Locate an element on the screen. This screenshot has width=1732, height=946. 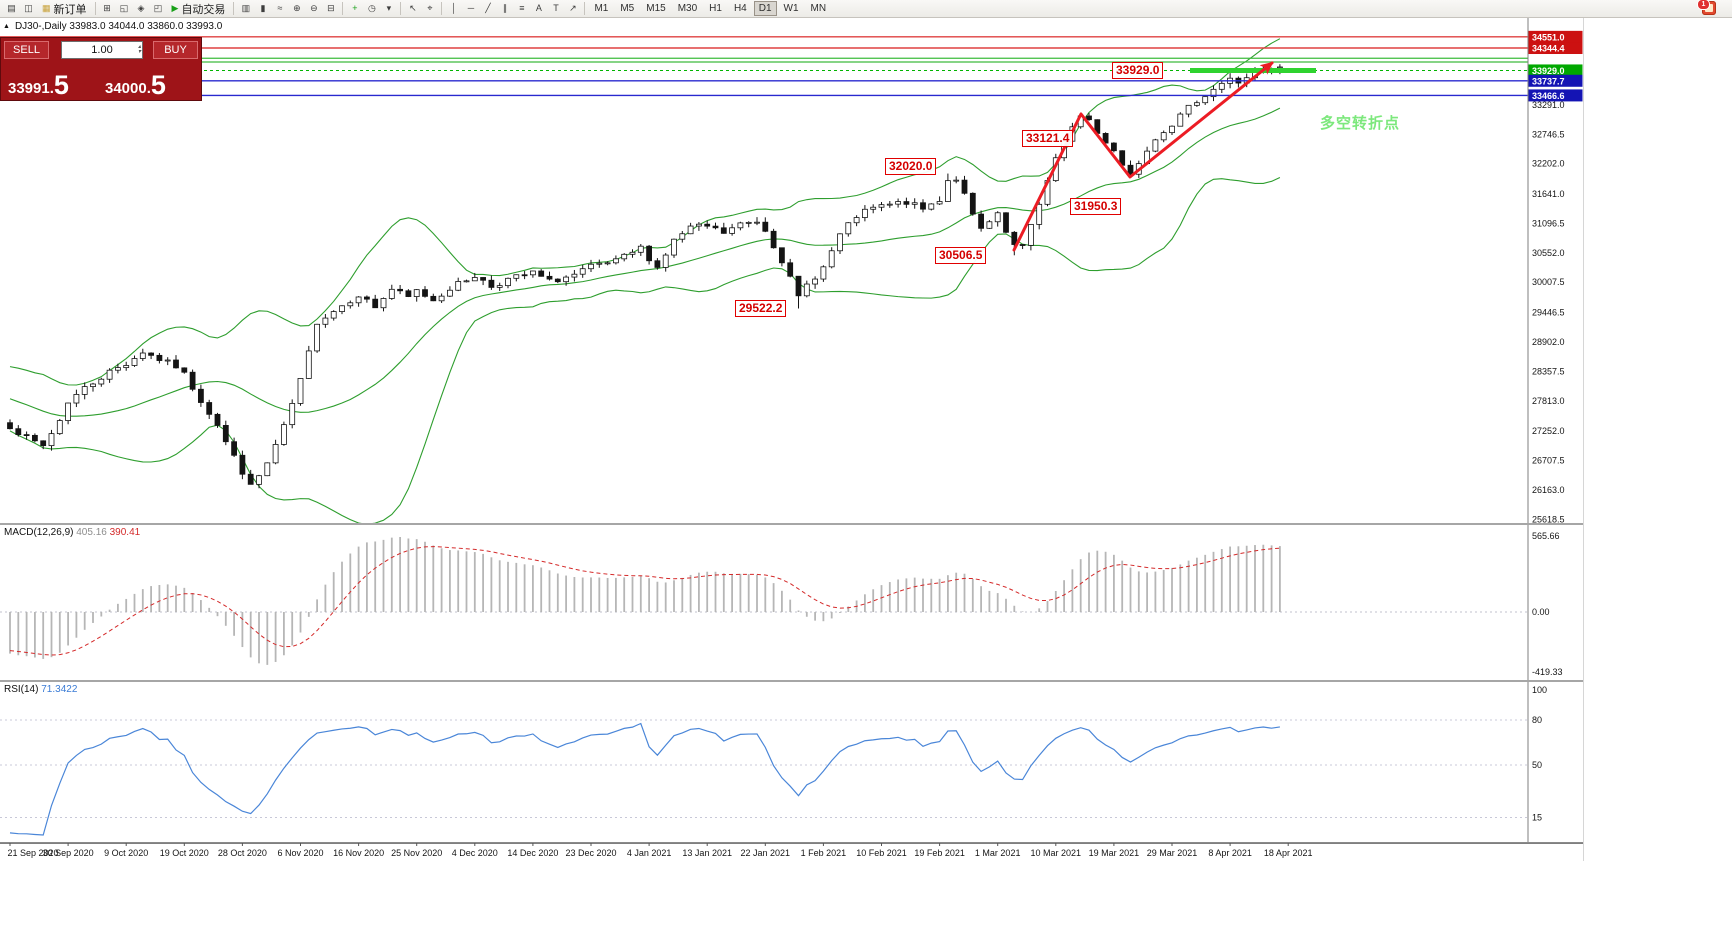
volume-field: 1.00 ▴ ▾ is located at coordinates (102, 50).